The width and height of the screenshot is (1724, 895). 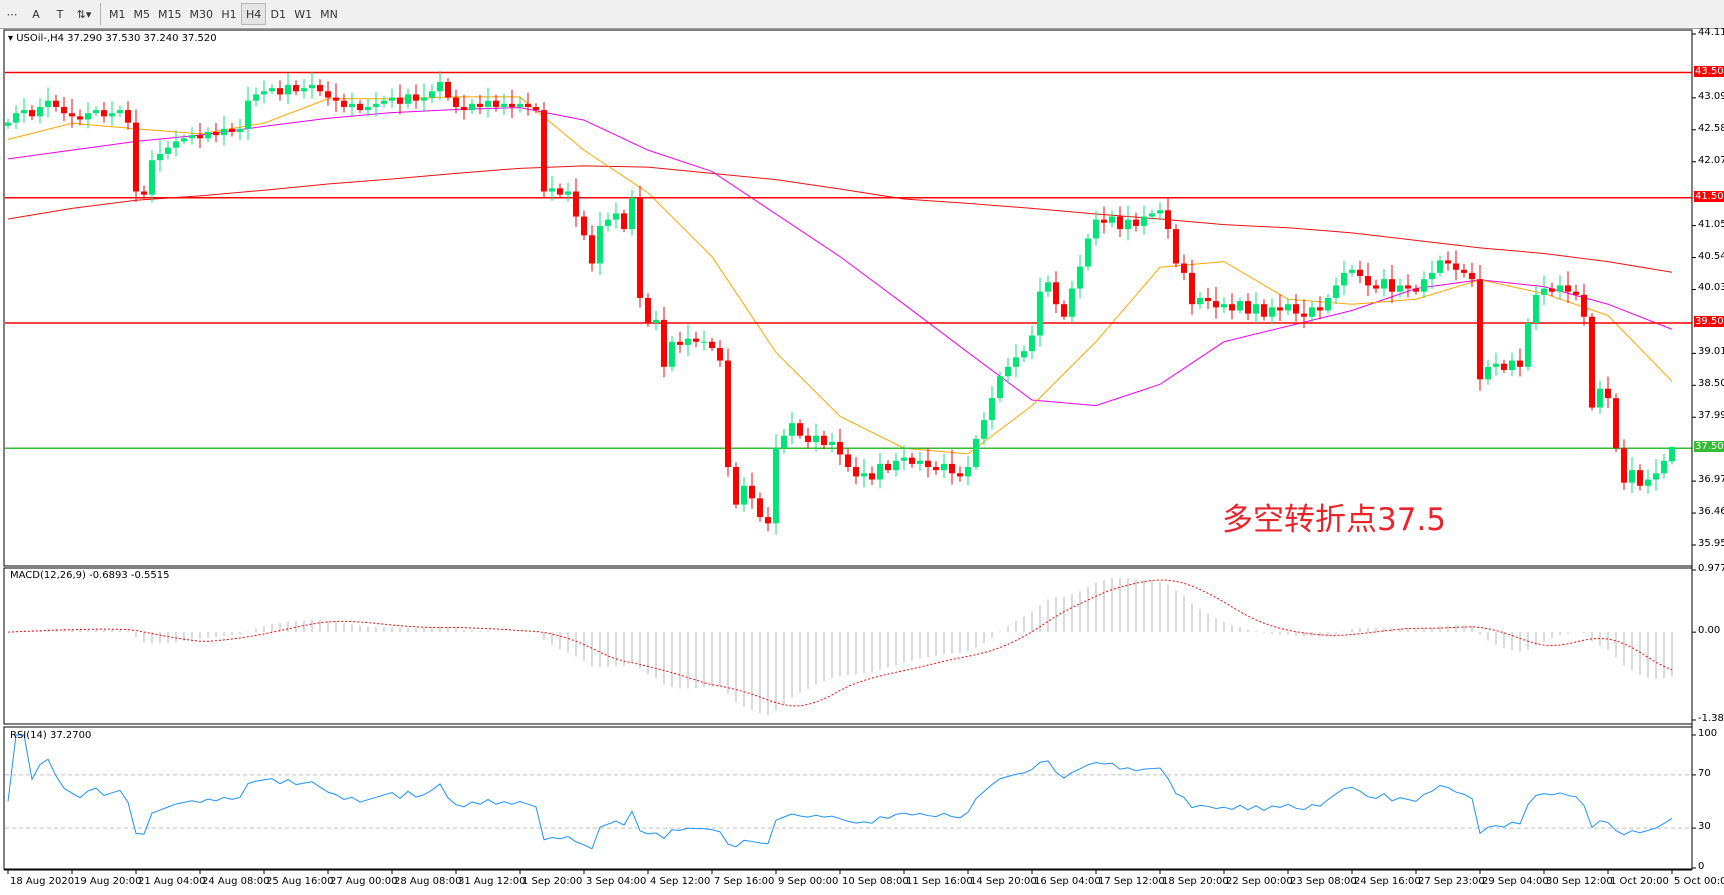 I want to click on time-tick-label: 25 Aug 16:00, so click(x=300, y=881).